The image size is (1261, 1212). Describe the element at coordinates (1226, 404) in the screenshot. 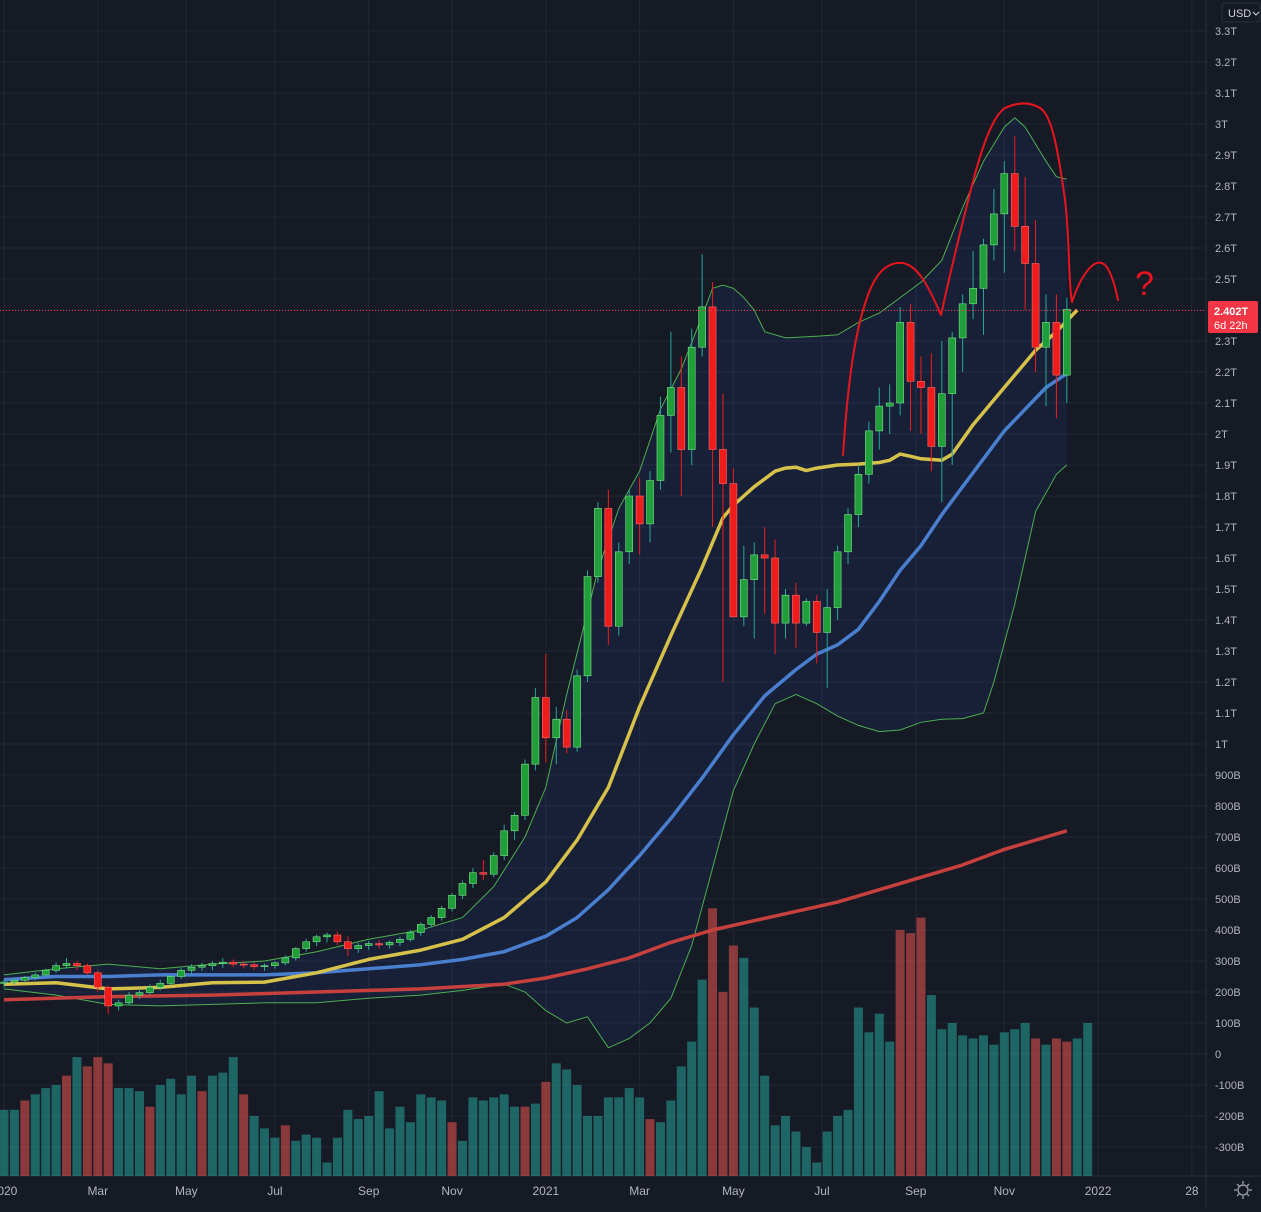

I see `price-axis-label: 2.1T` at that location.